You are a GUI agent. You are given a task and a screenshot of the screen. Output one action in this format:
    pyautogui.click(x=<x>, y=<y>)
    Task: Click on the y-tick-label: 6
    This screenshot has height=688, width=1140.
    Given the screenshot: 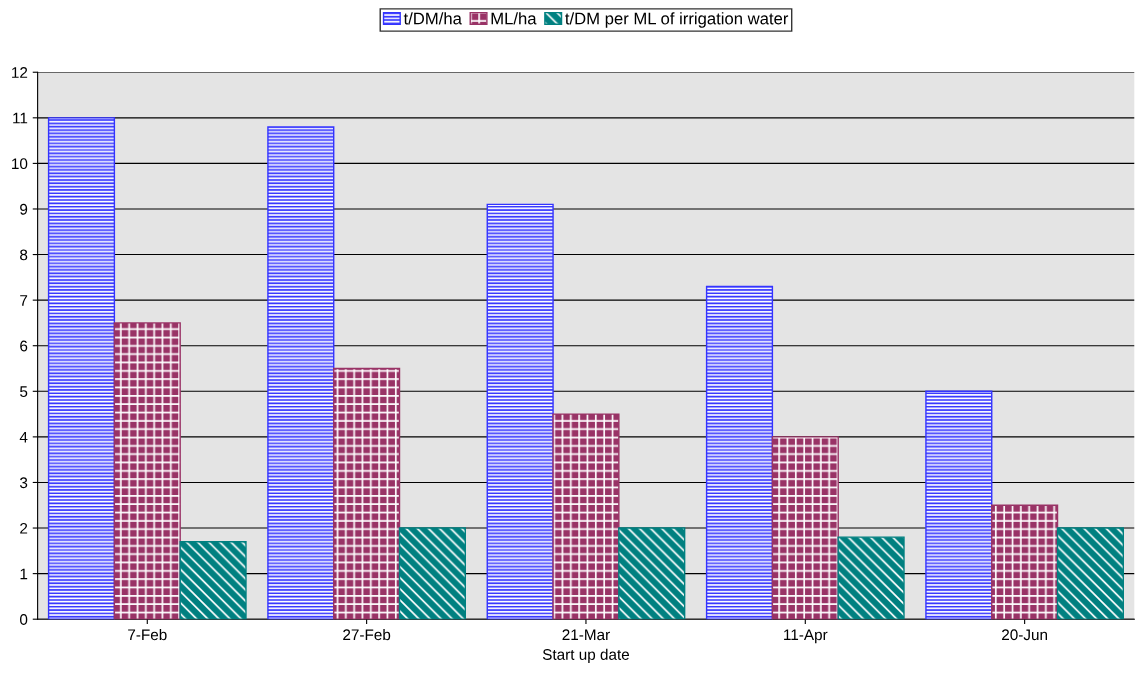 What is the action you would take?
    pyautogui.click(x=24, y=346)
    